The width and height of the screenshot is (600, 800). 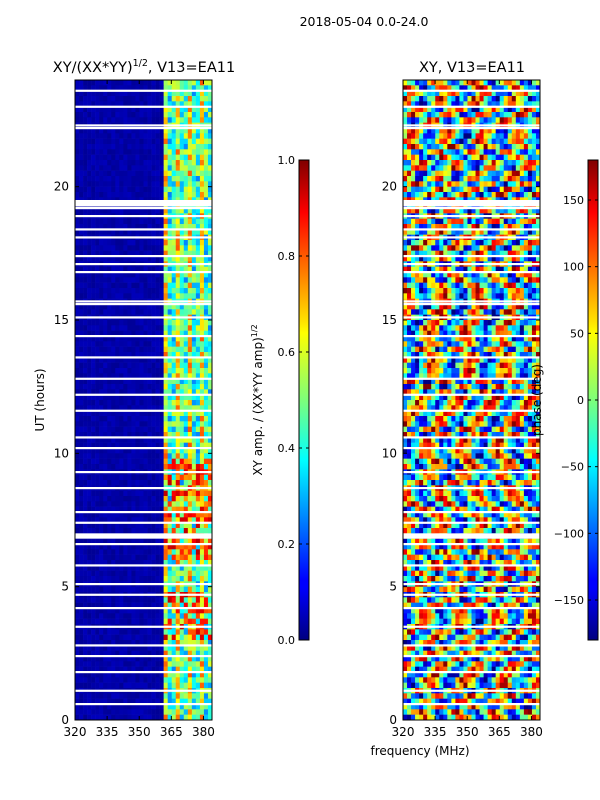 I want to click on shared-xlabel: frequency (MHz), so click(x=419, y=751).